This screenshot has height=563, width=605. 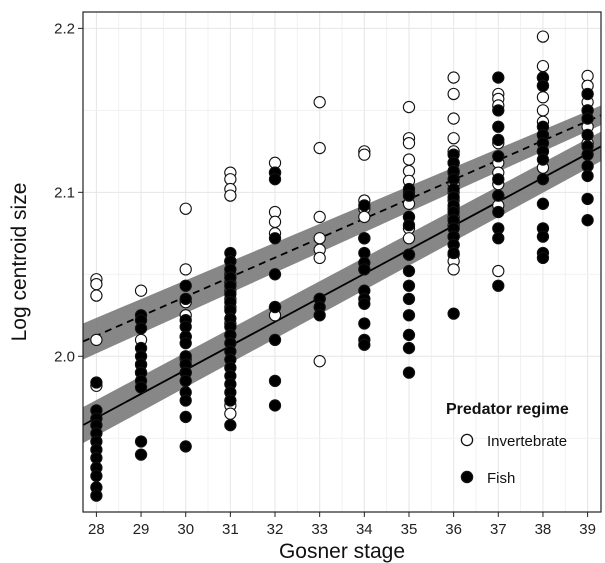 I want to click on y-tick-label: 2.0, so click(x=64, y=356).